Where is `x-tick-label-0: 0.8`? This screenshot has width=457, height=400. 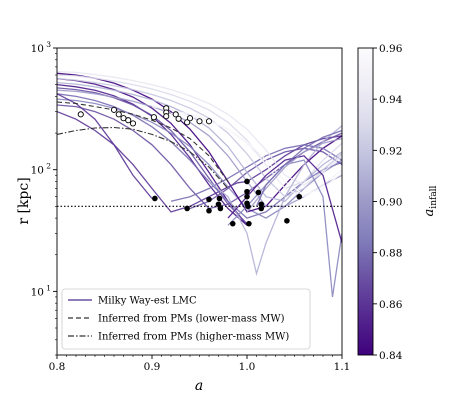
x-tick-label-0: 0.8 is located at coordinates (57, 367).